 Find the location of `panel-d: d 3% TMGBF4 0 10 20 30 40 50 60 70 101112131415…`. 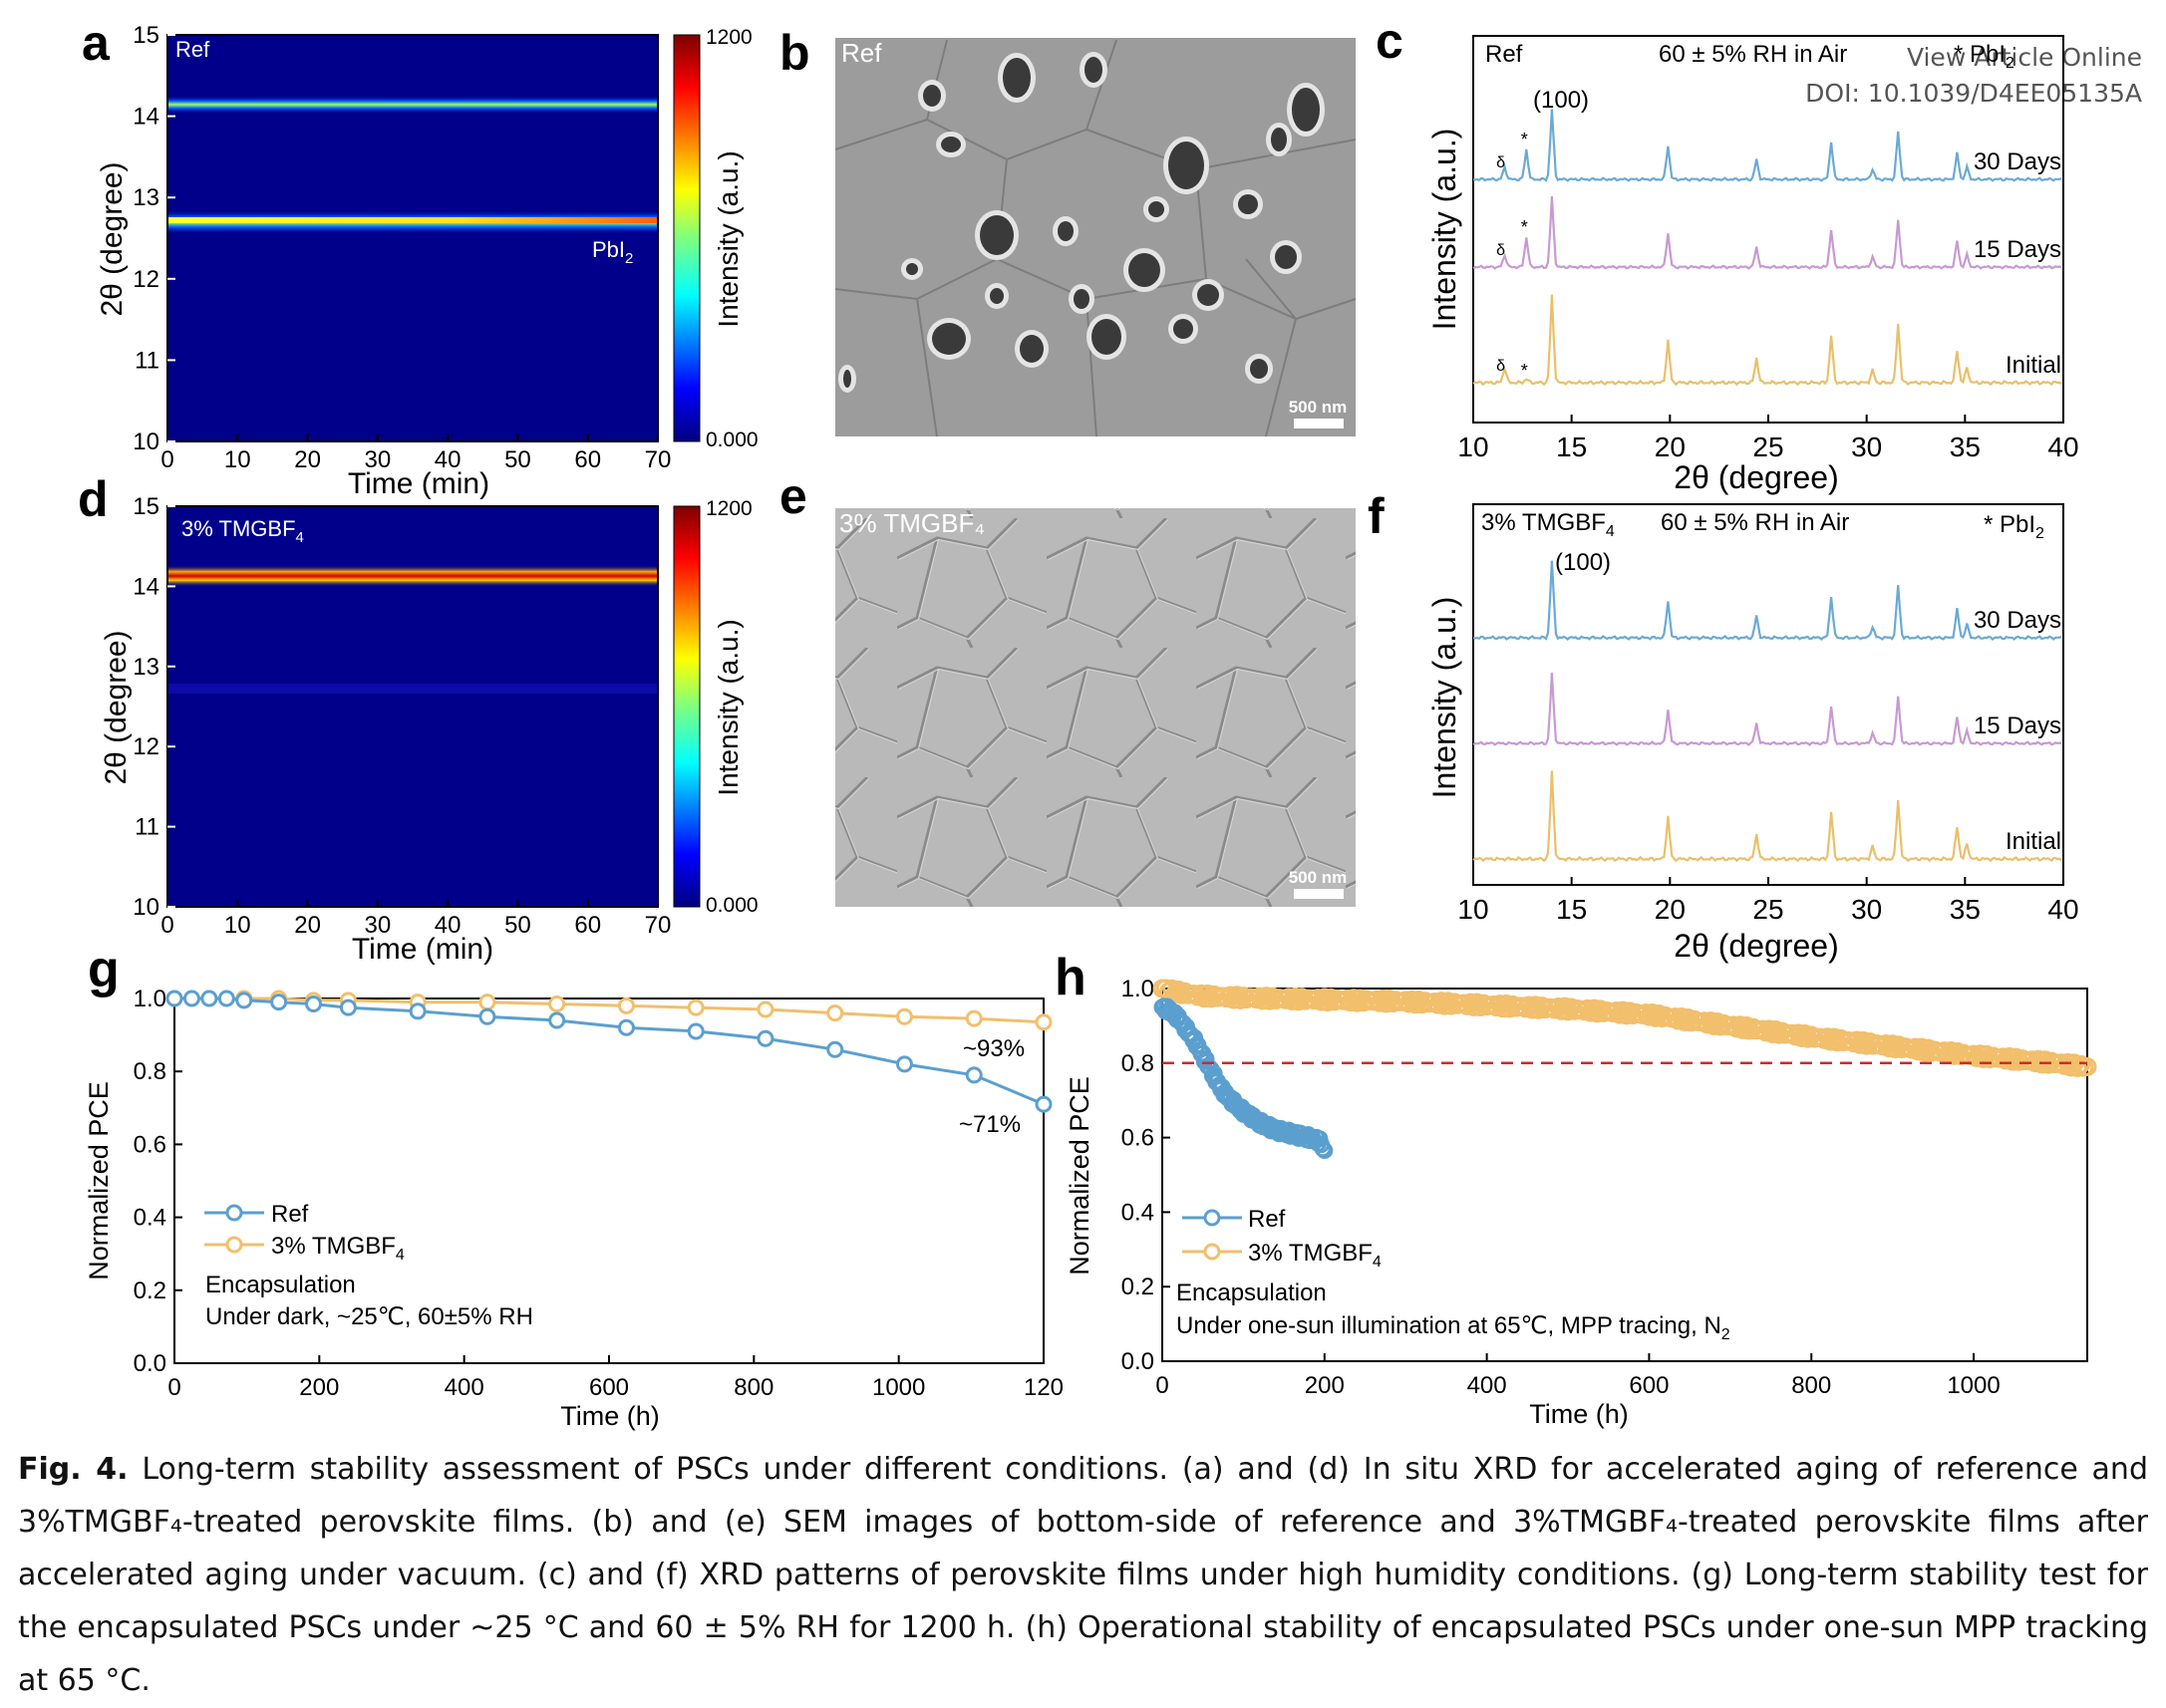

panel-d: d 3% TMGBF4 0 10 20 30 40 50 60 70 101112131415… is located at coordinates (419, 718).